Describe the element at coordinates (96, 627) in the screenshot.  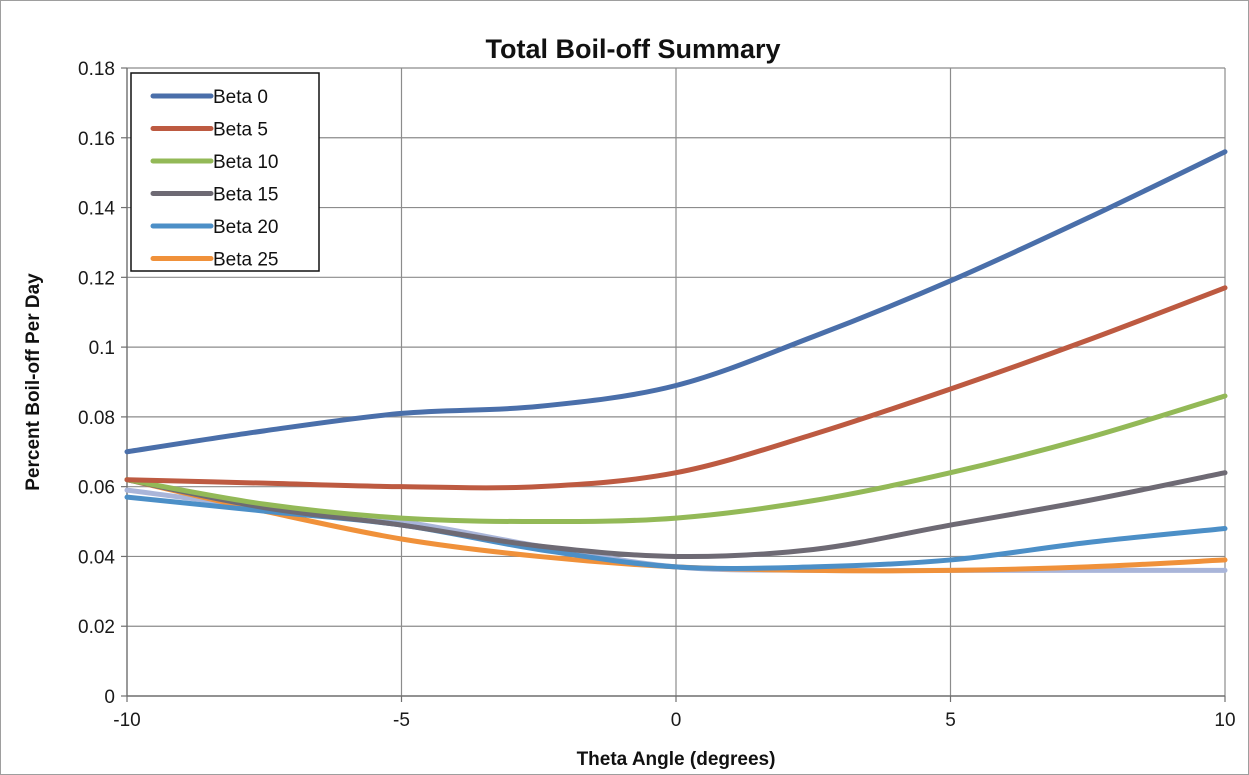
I see `y-tick-label: 0.02` at that location.